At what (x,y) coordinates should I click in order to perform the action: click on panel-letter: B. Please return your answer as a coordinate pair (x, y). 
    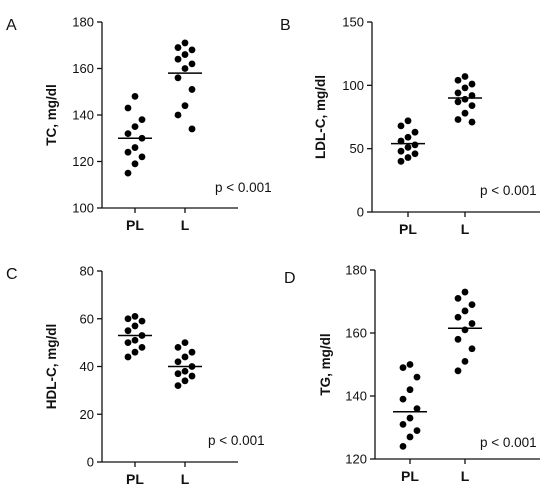
    Looking at the image, I should click on (285, 25).